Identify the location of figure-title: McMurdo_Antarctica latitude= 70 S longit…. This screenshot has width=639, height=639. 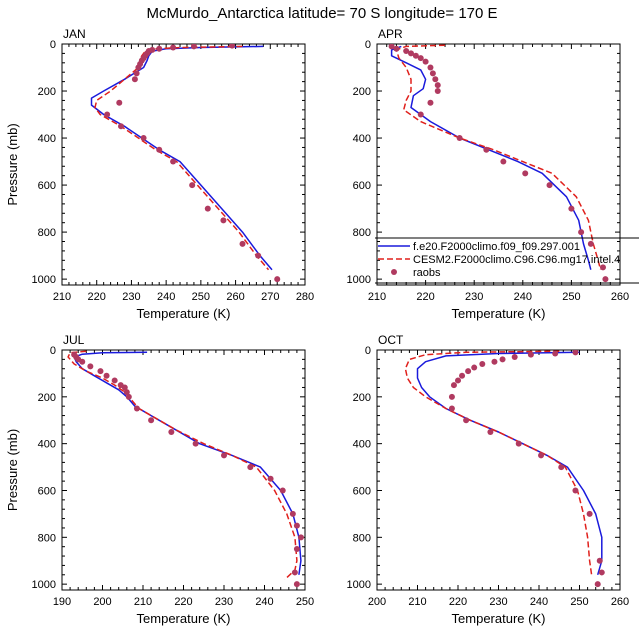
(321, 13).